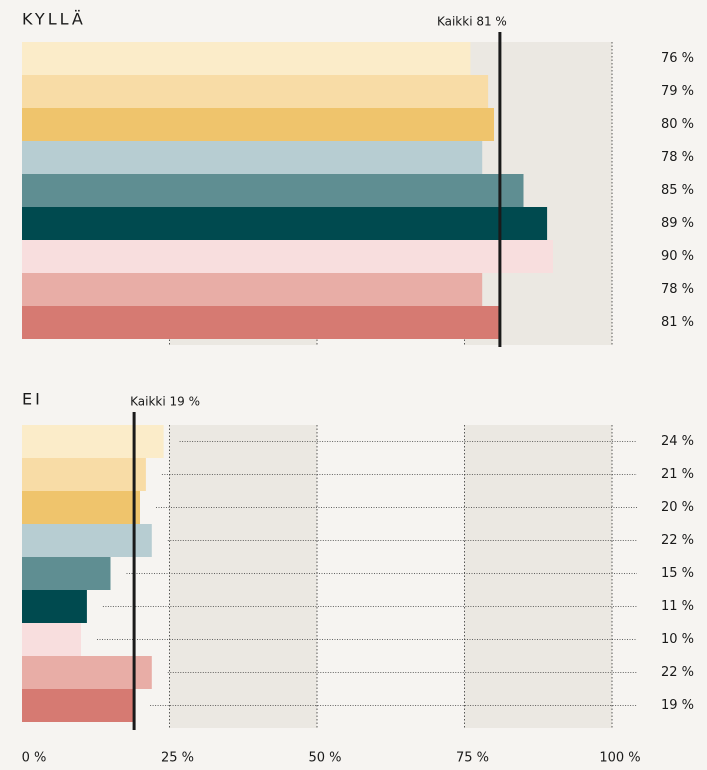 This screenshot has width=707, height=770. I want to click on value-label: 81 %, so click(677, 322).